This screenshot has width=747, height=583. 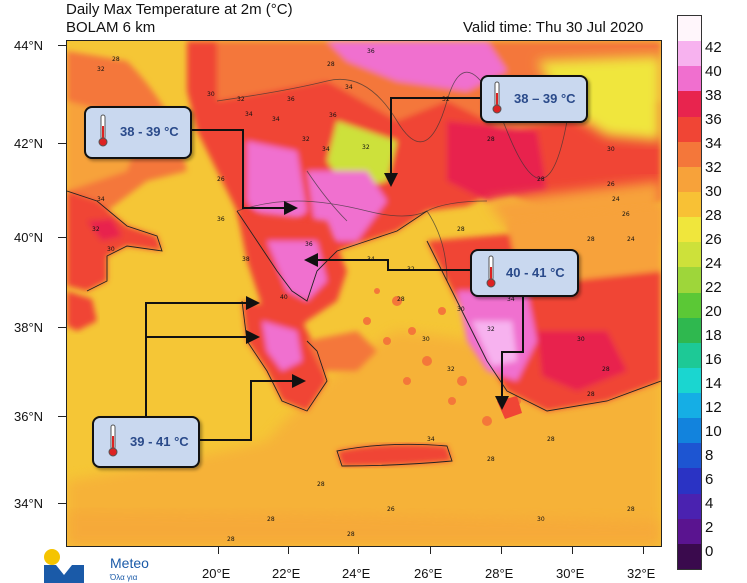 I want to click on lat-label: 38°N, so click(x=29, y=327).